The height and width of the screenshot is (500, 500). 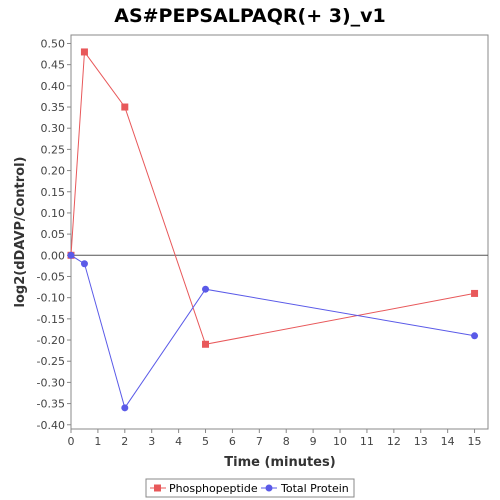 What do you see at coordinates (53, 128) in the screenshot?
I see `y-tick-label: 0.30` at bounding box center [53, 128].